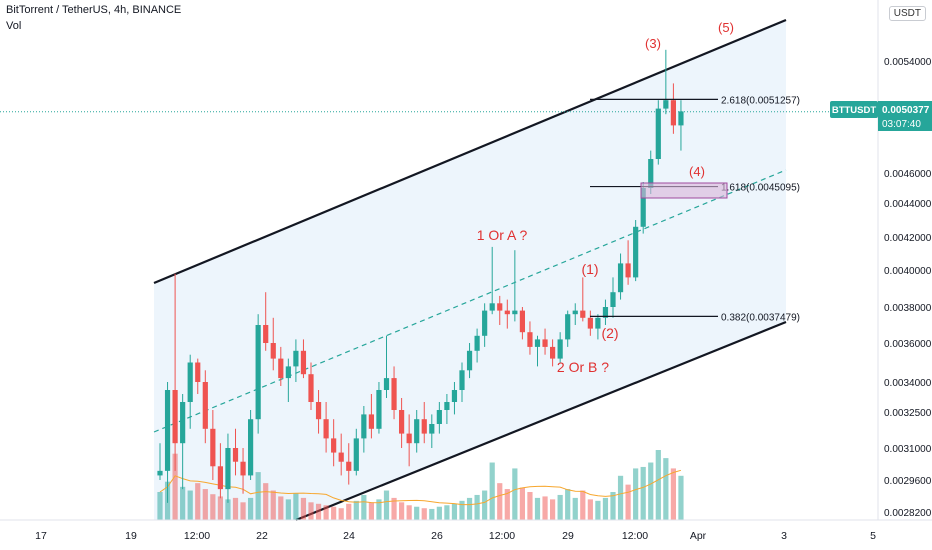 The width and height of the screenshot is (932, 550). I want to click on y-tick-label: 0.0034000, so click(908, 383).